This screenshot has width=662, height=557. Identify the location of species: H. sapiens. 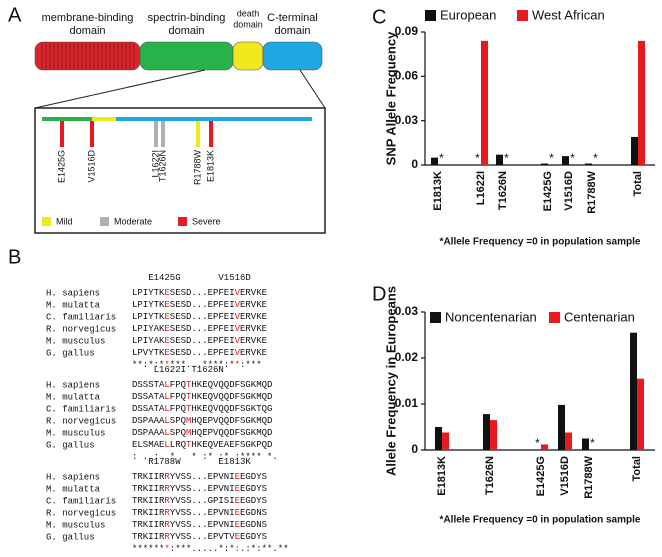
(73, 477).